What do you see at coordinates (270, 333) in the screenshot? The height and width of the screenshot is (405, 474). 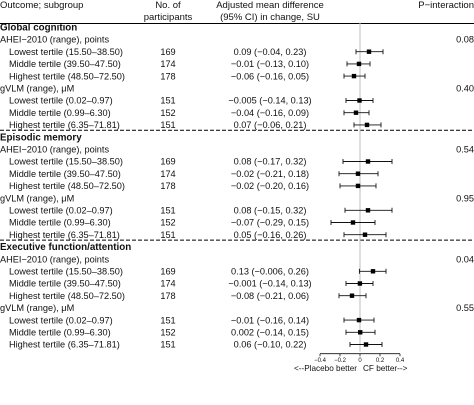 I see `estimate-ci-text: 0.002 (−0.14, 0.15)` at bounding box center [270, 333].